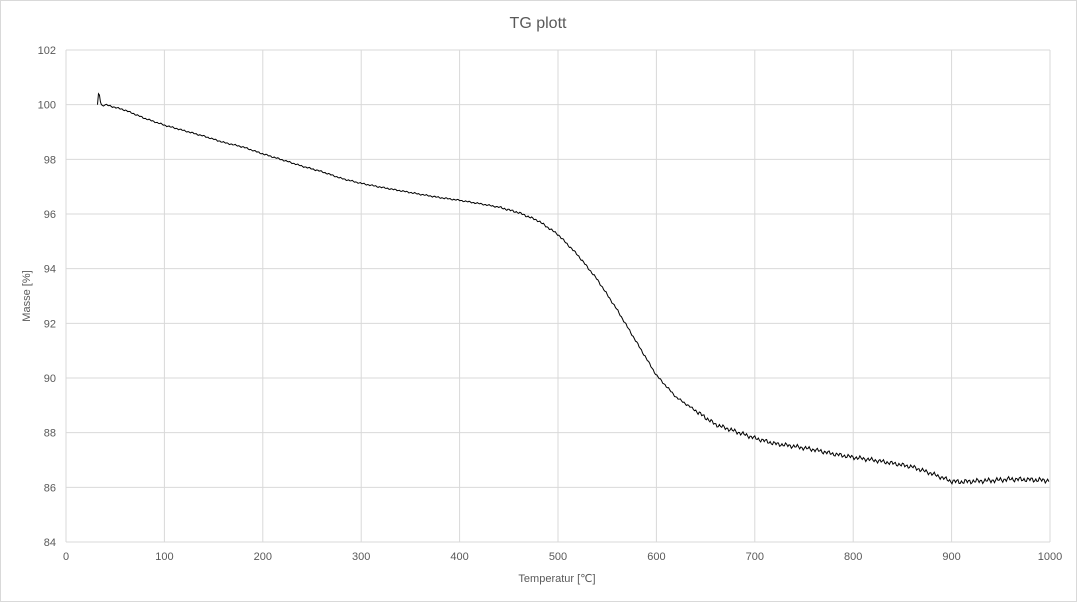  Describe the element at coordinates (47, 51) in the screenshot. I see `y-tick-label: 102` at that location.